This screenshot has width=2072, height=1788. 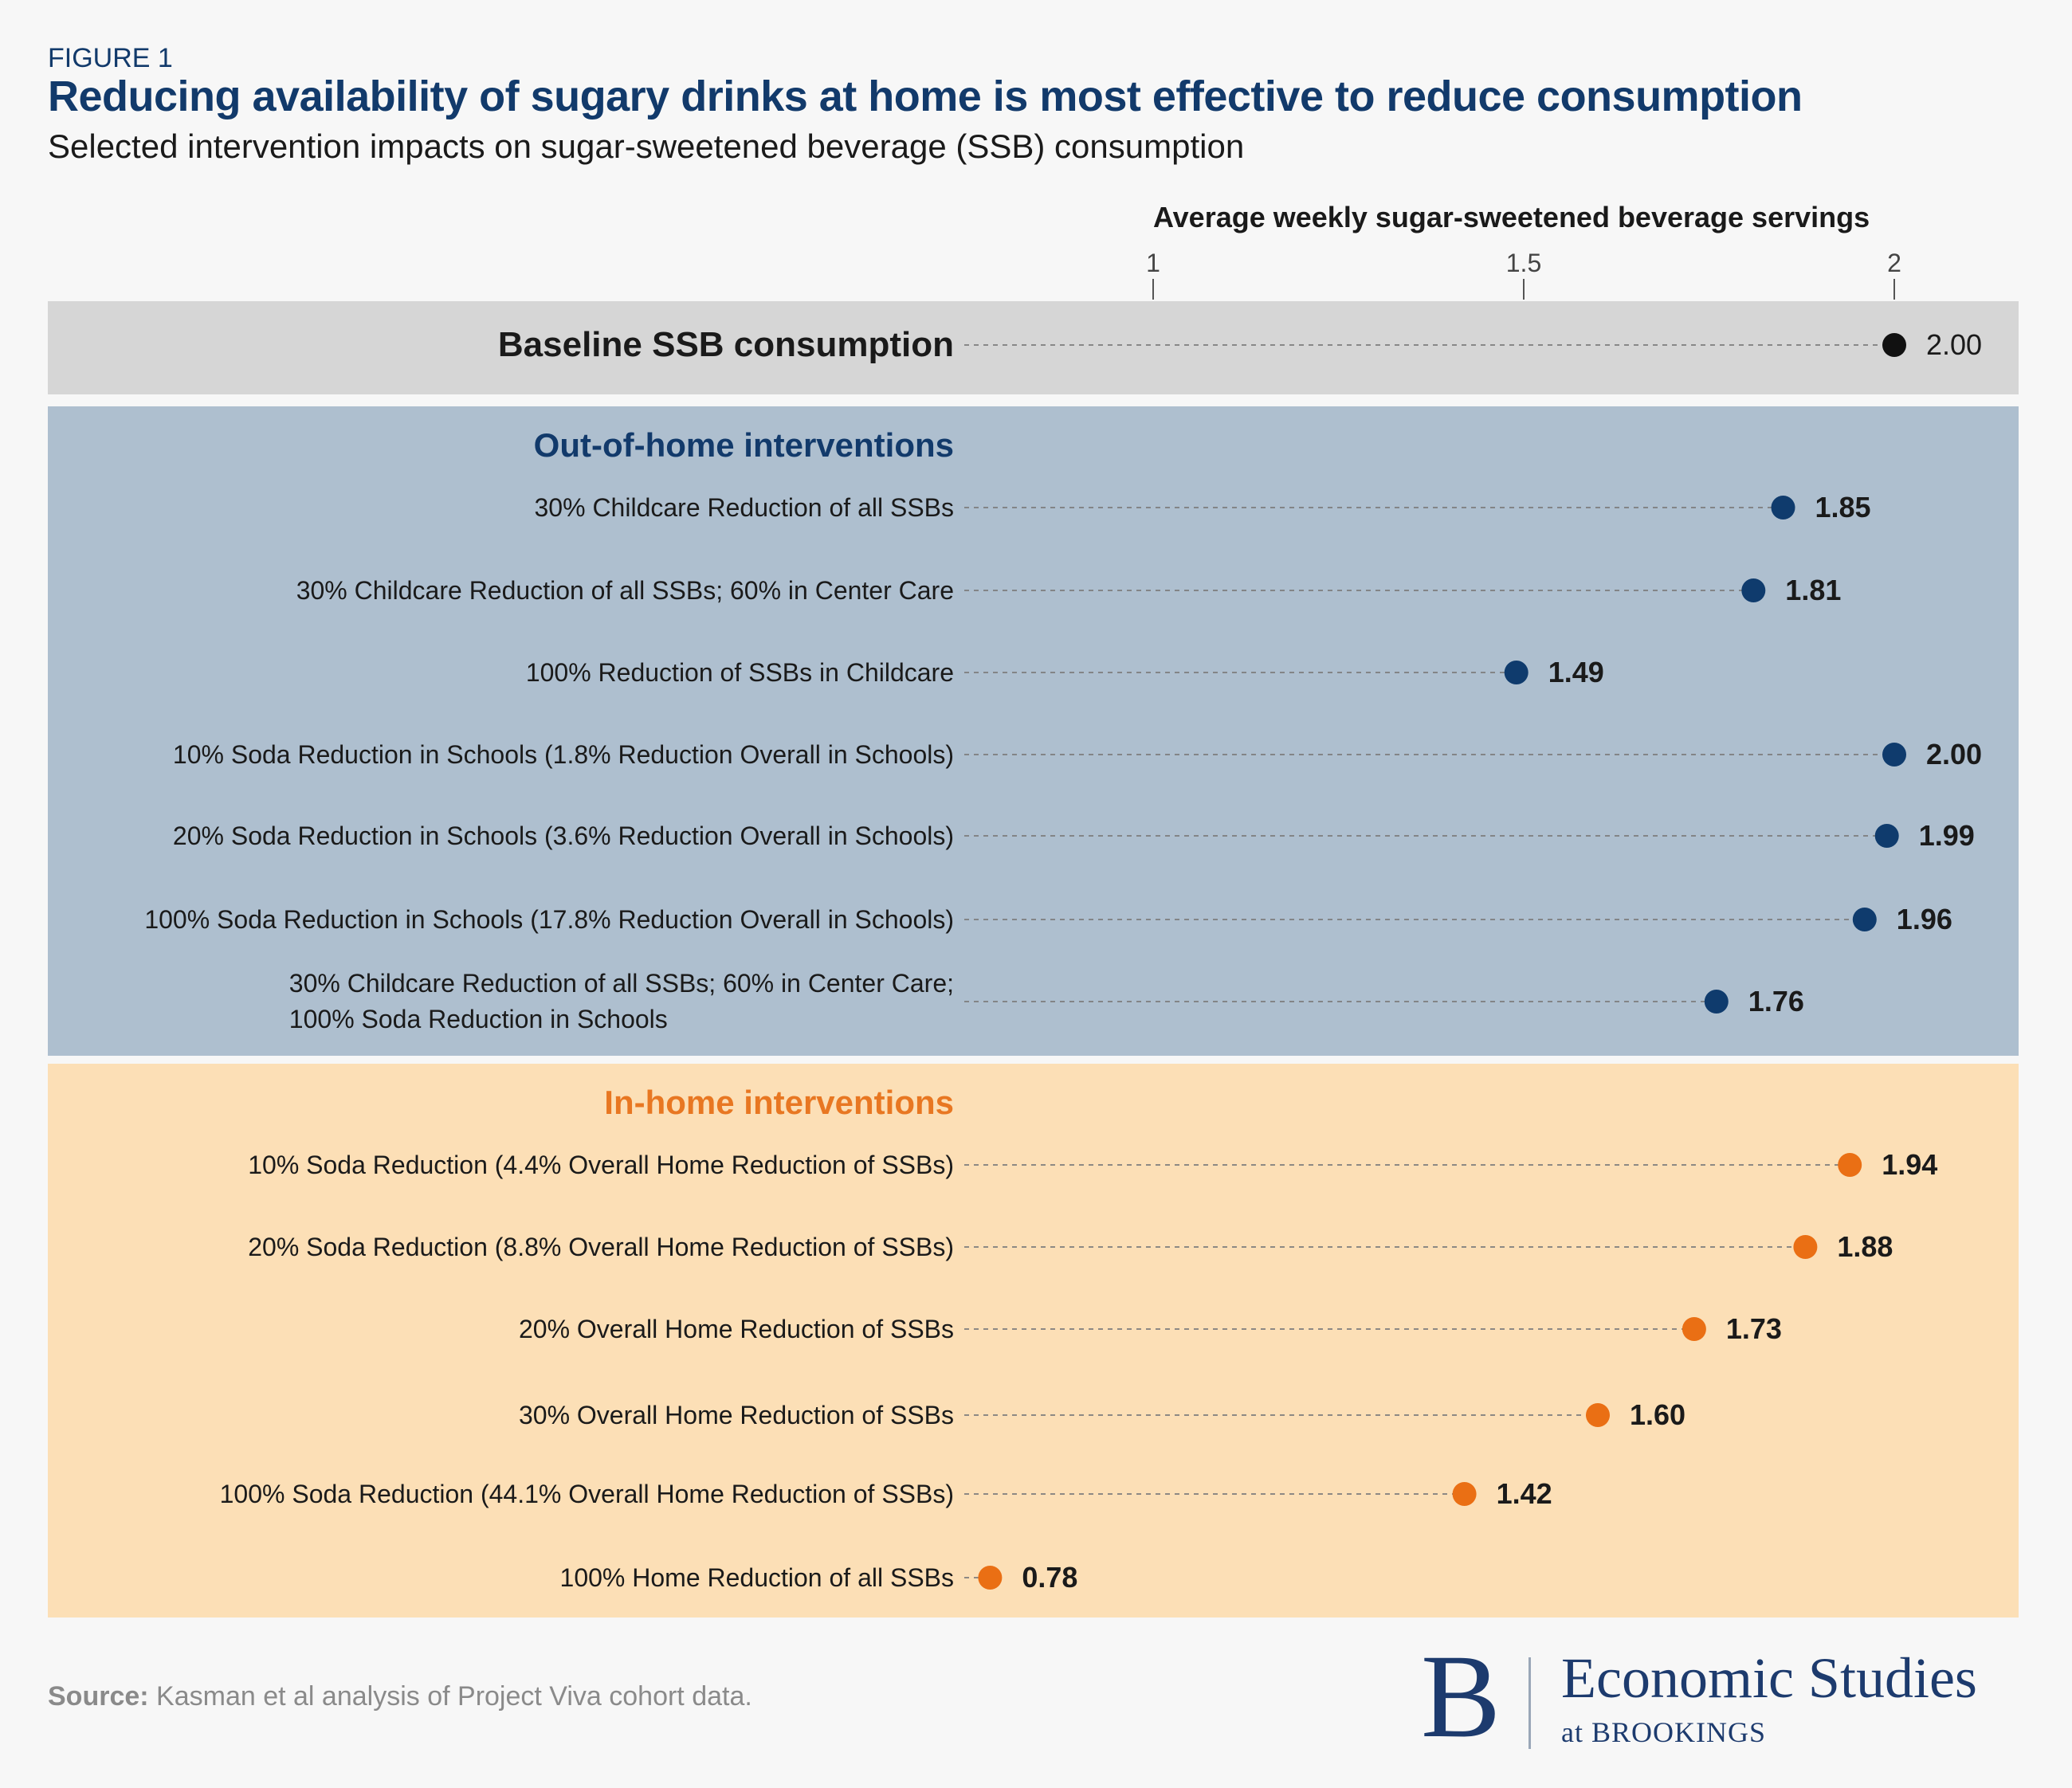 What do you see at coordinates (736, 1329) in the screenshot?
I see `in-home-row-3-label: 20% Overall Home Reduction of SSBs` at bounding box center [736, 1329].